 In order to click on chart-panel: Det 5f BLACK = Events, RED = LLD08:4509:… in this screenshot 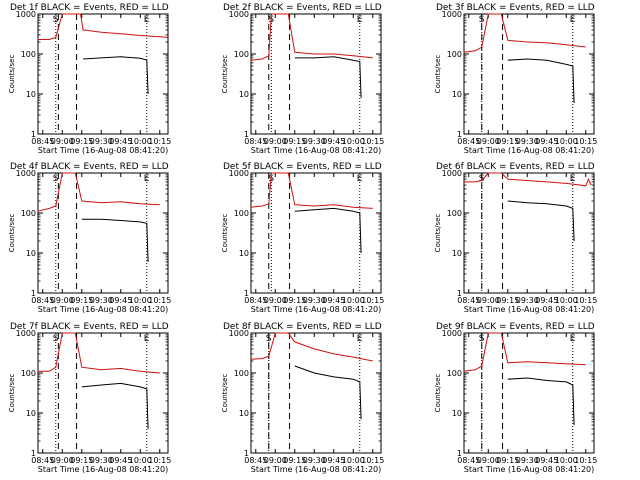, I will do `click(302, 238)`.